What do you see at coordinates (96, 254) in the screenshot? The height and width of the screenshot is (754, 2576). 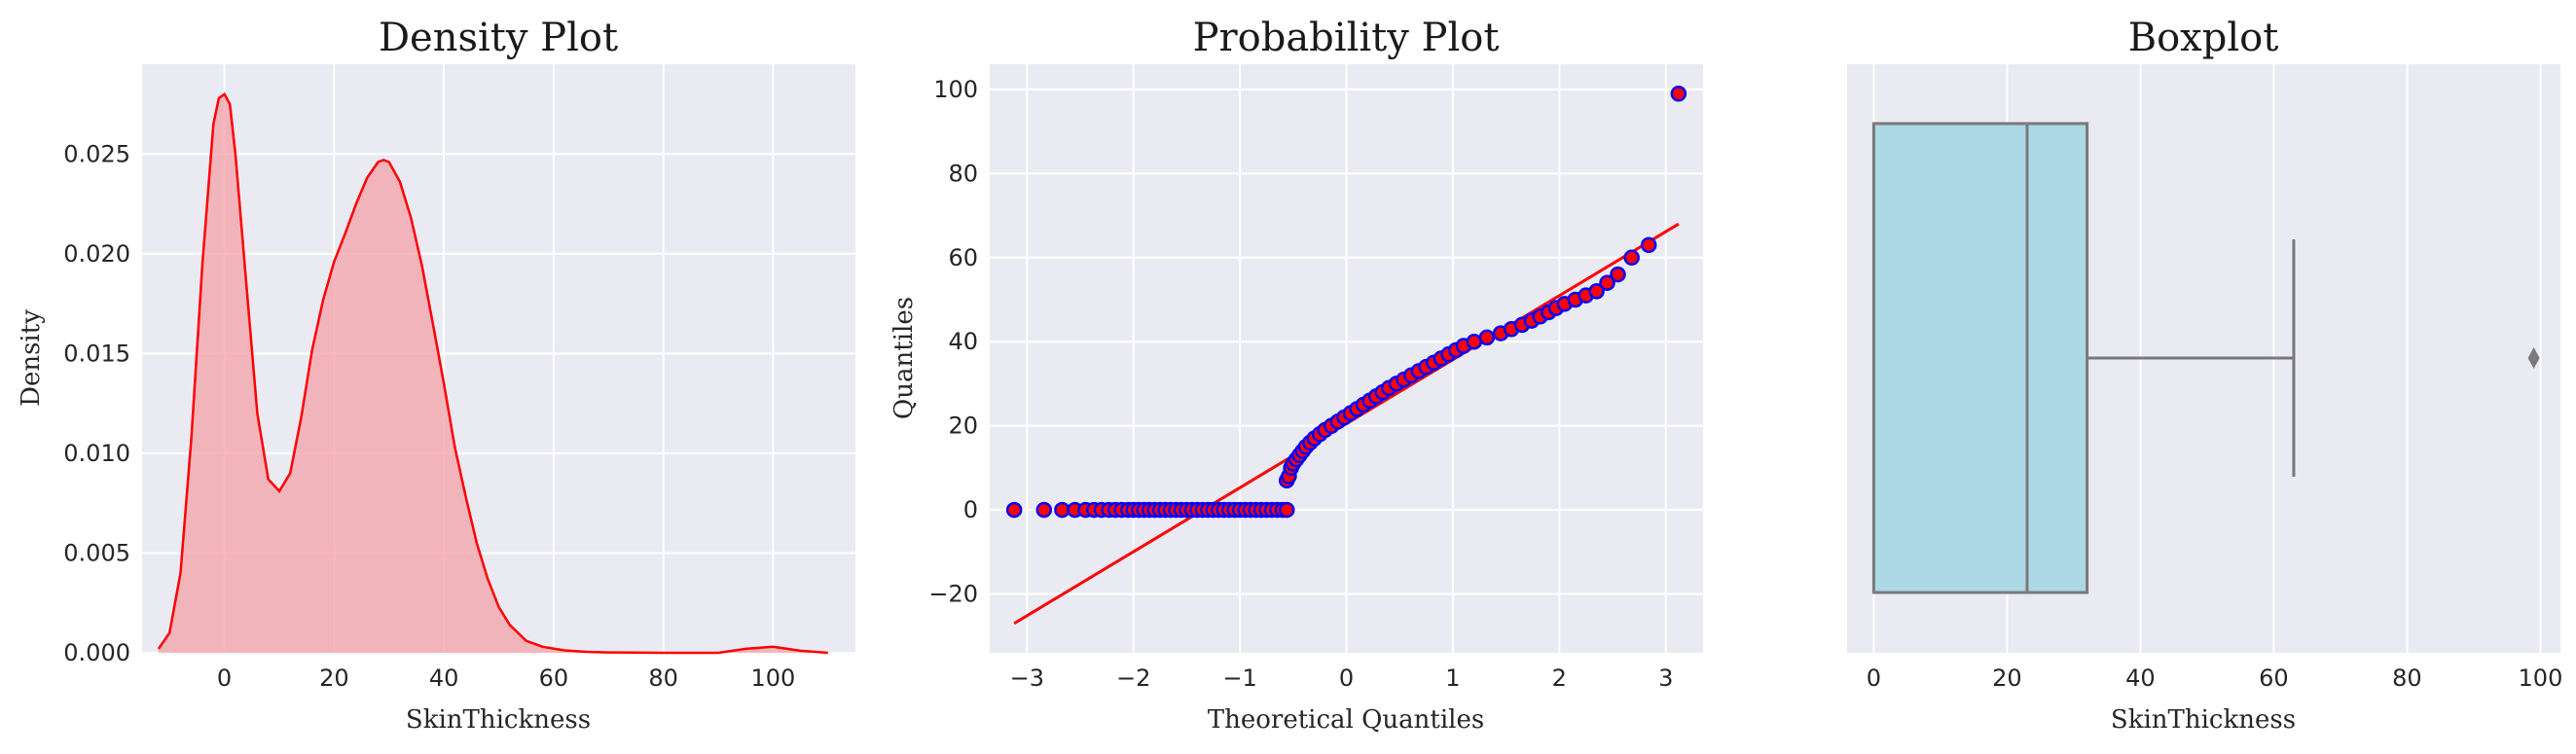 I see `y-tick-label: 0.020` at bounding box center [96, 254].